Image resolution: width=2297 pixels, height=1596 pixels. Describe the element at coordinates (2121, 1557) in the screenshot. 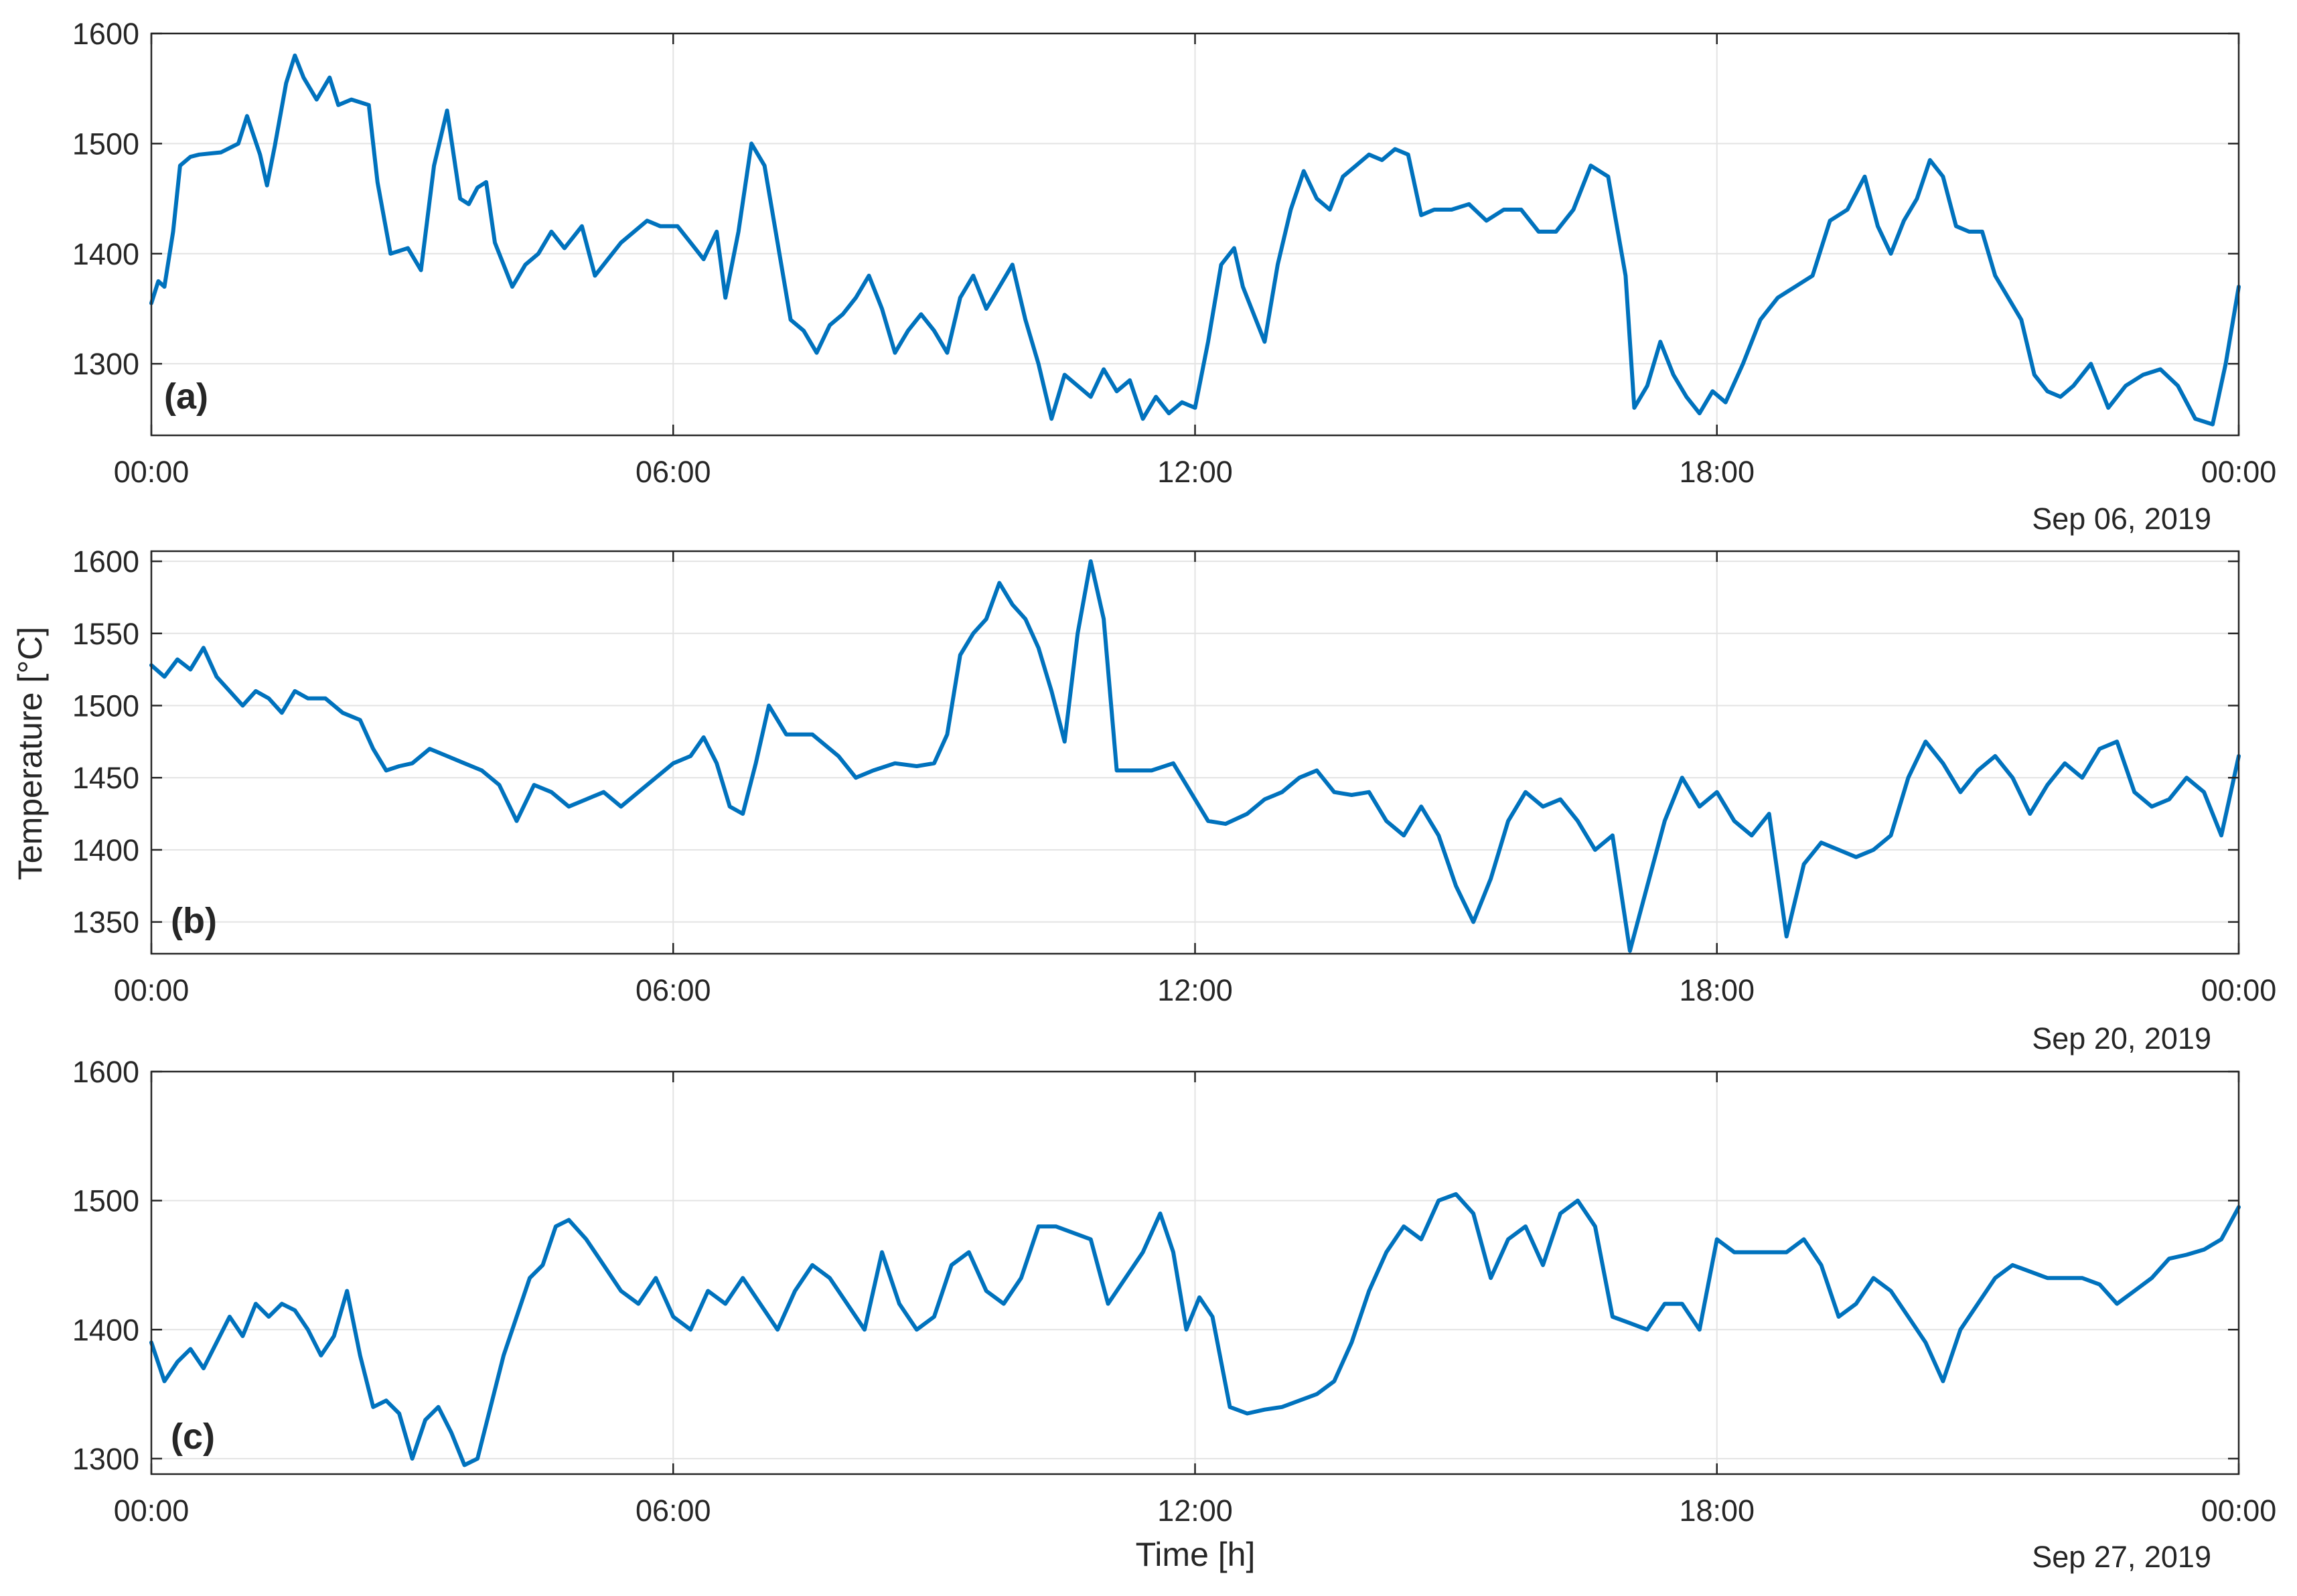

I see `panel-c-date: Sep 27, 2019` at that location.